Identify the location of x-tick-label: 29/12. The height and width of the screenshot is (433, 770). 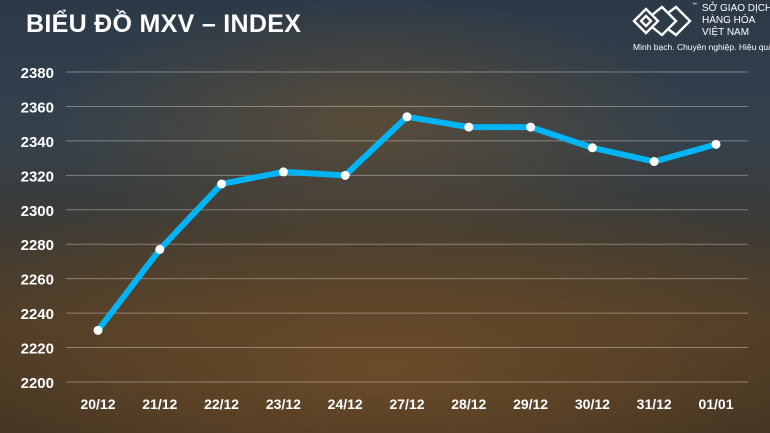
(530, 404).